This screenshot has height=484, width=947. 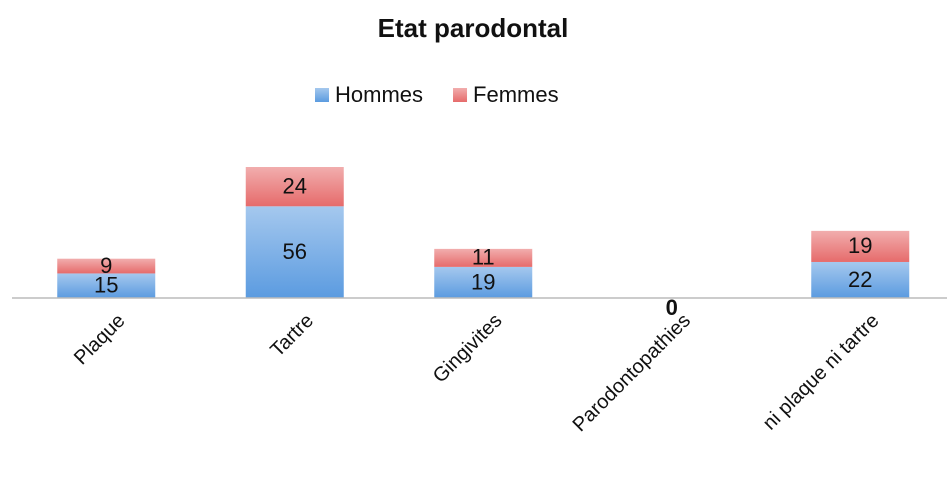 I want to click on legend-label: Hommes, so click(x=379, y=94).